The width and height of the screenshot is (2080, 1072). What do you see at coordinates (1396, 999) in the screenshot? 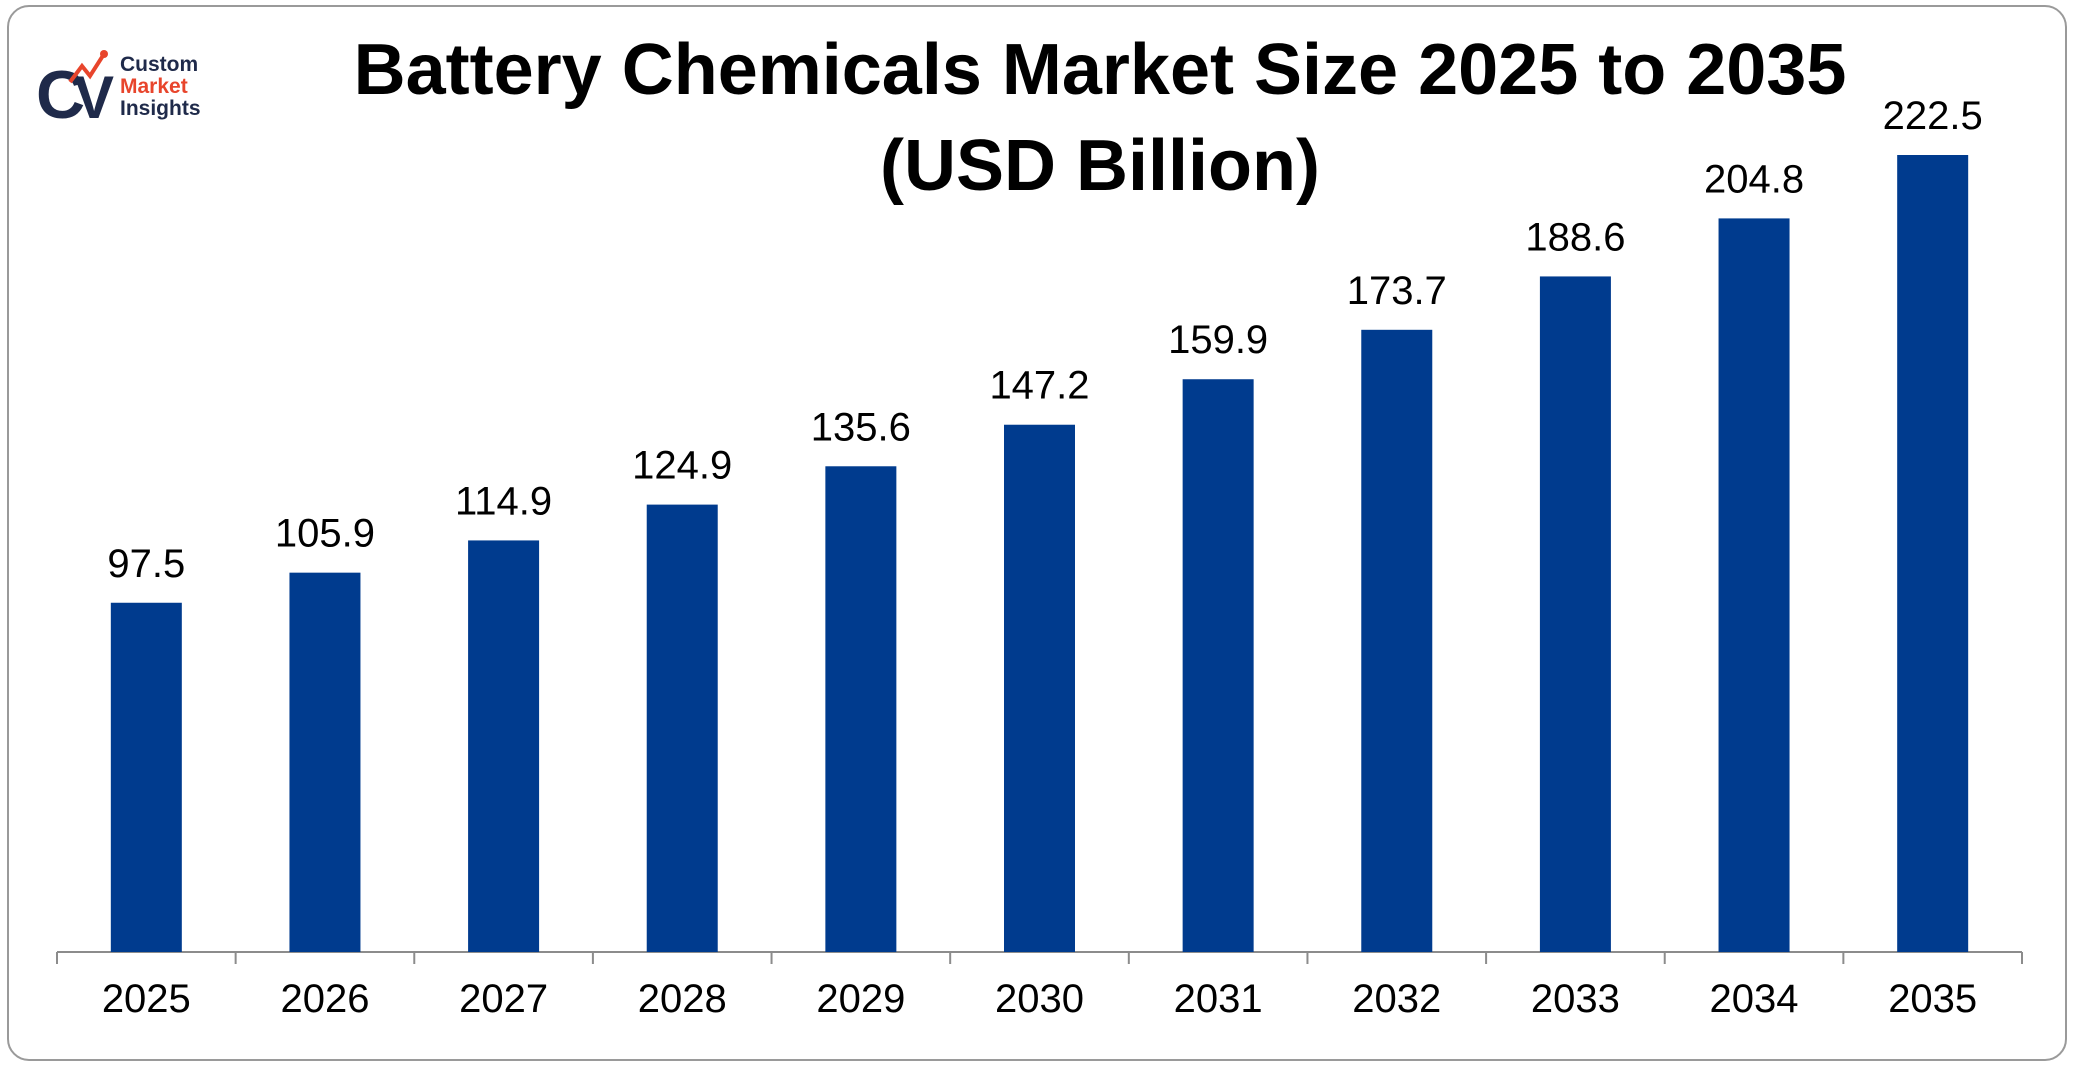
I see `x-tick-label-2032: 2032` at bounding box center [1396, 999].